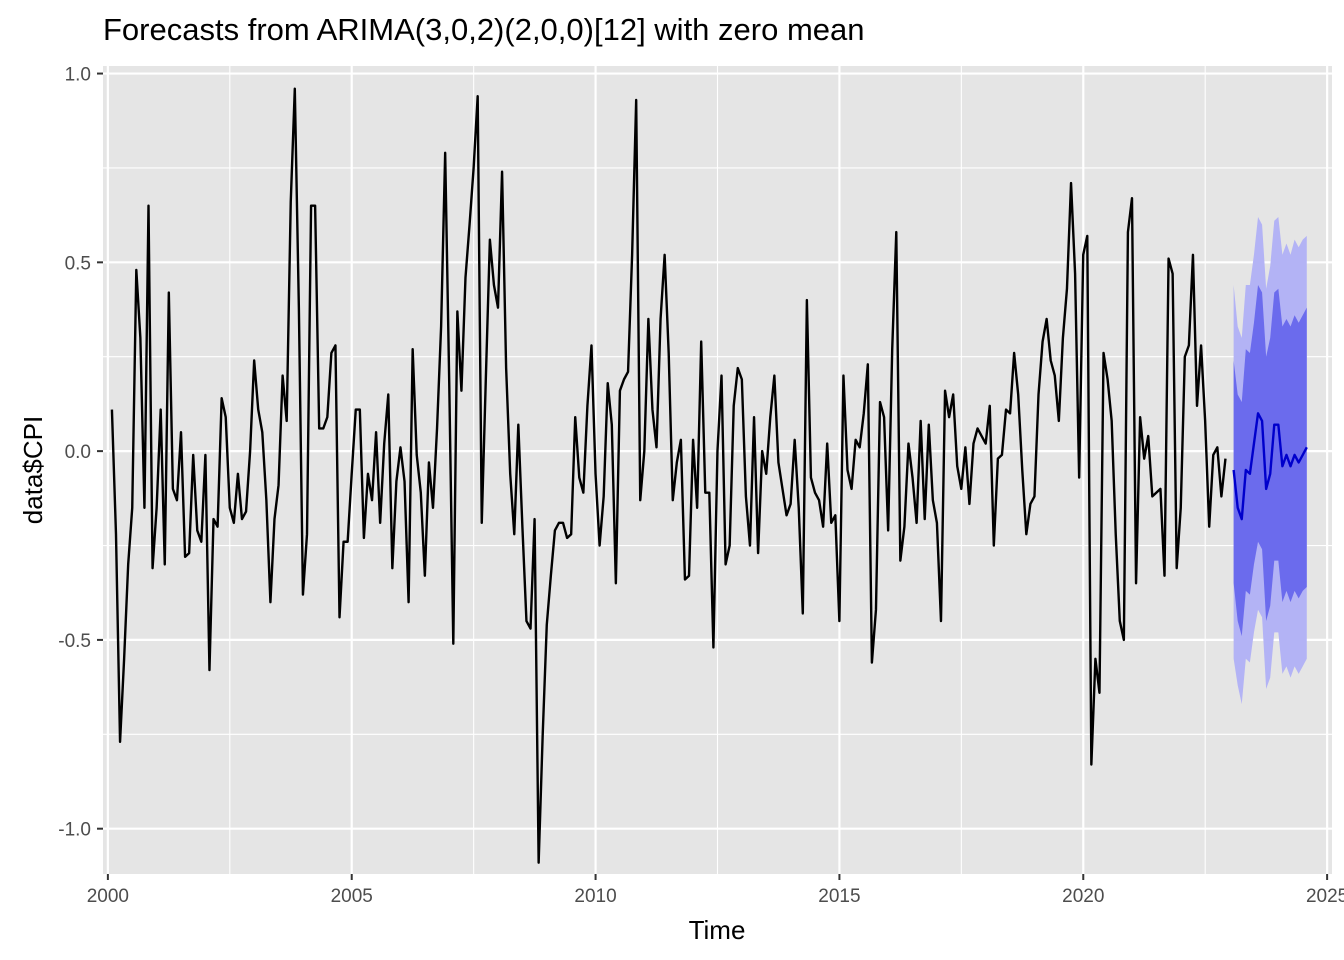 This screenshot has height=960, width=1344. What do you see at coordinates (352, 896) in the screenshot?
I see `x-tick-label: 2005` at bounding box center [352, 896].